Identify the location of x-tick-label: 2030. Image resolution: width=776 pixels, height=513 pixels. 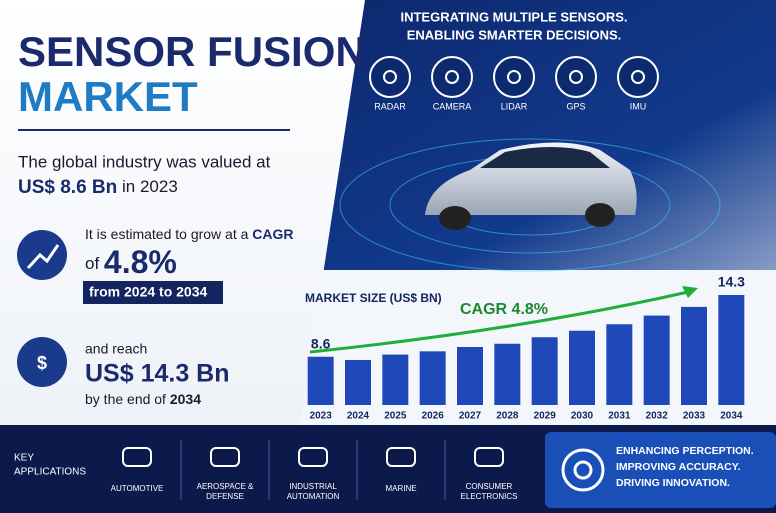
(582, 416).